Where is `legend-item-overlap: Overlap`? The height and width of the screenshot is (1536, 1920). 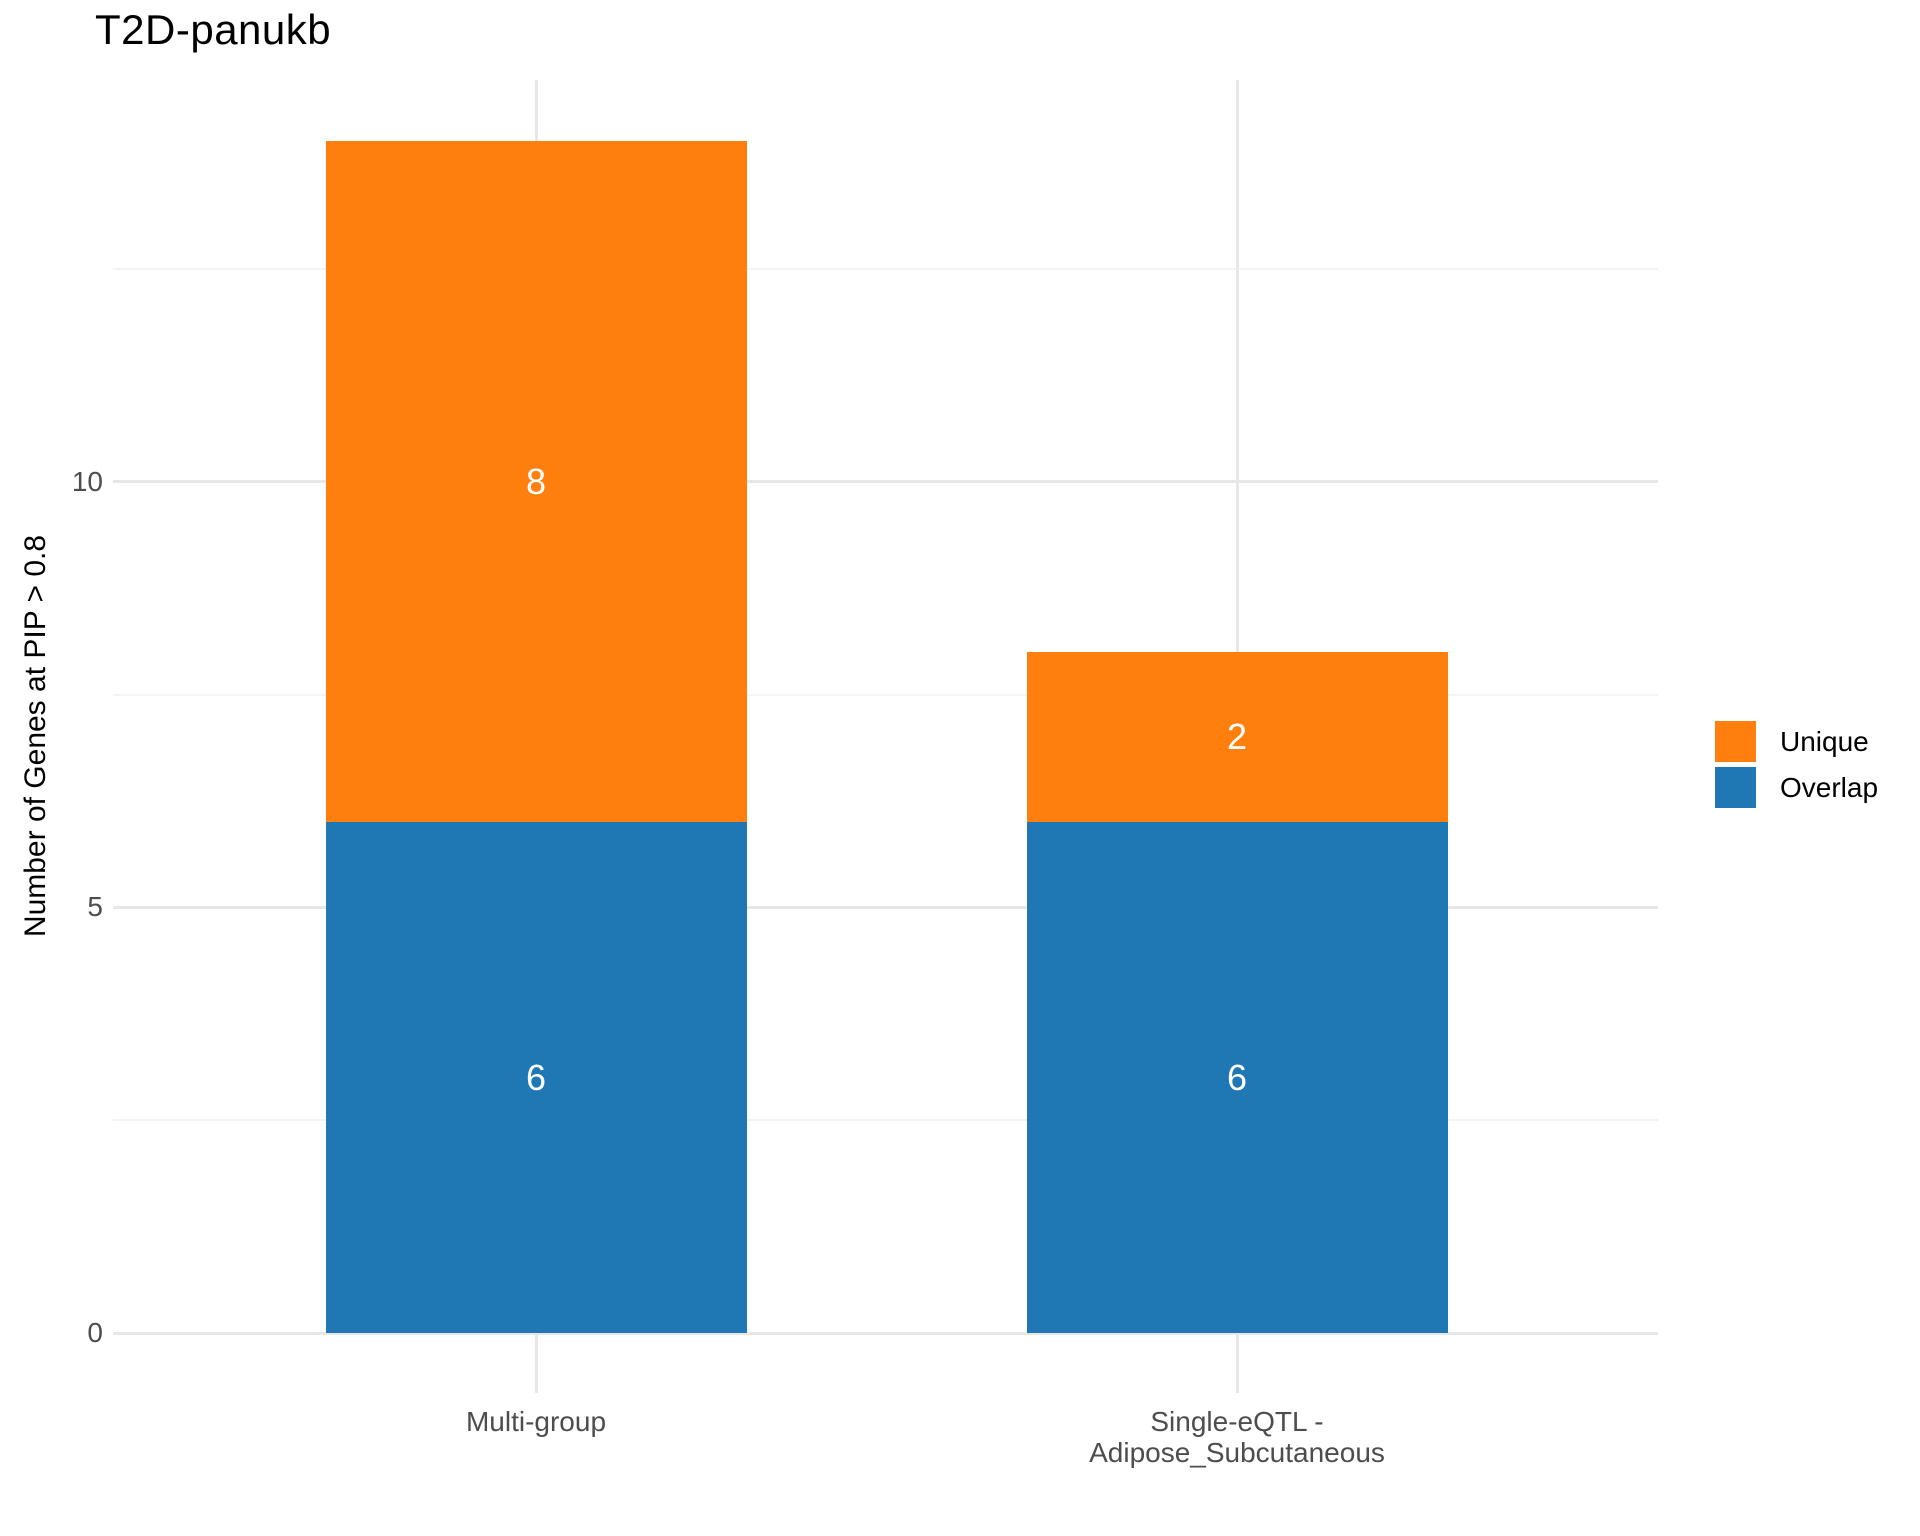
legend-item-overlap: Overlap is located at coordinates (1796, 787).